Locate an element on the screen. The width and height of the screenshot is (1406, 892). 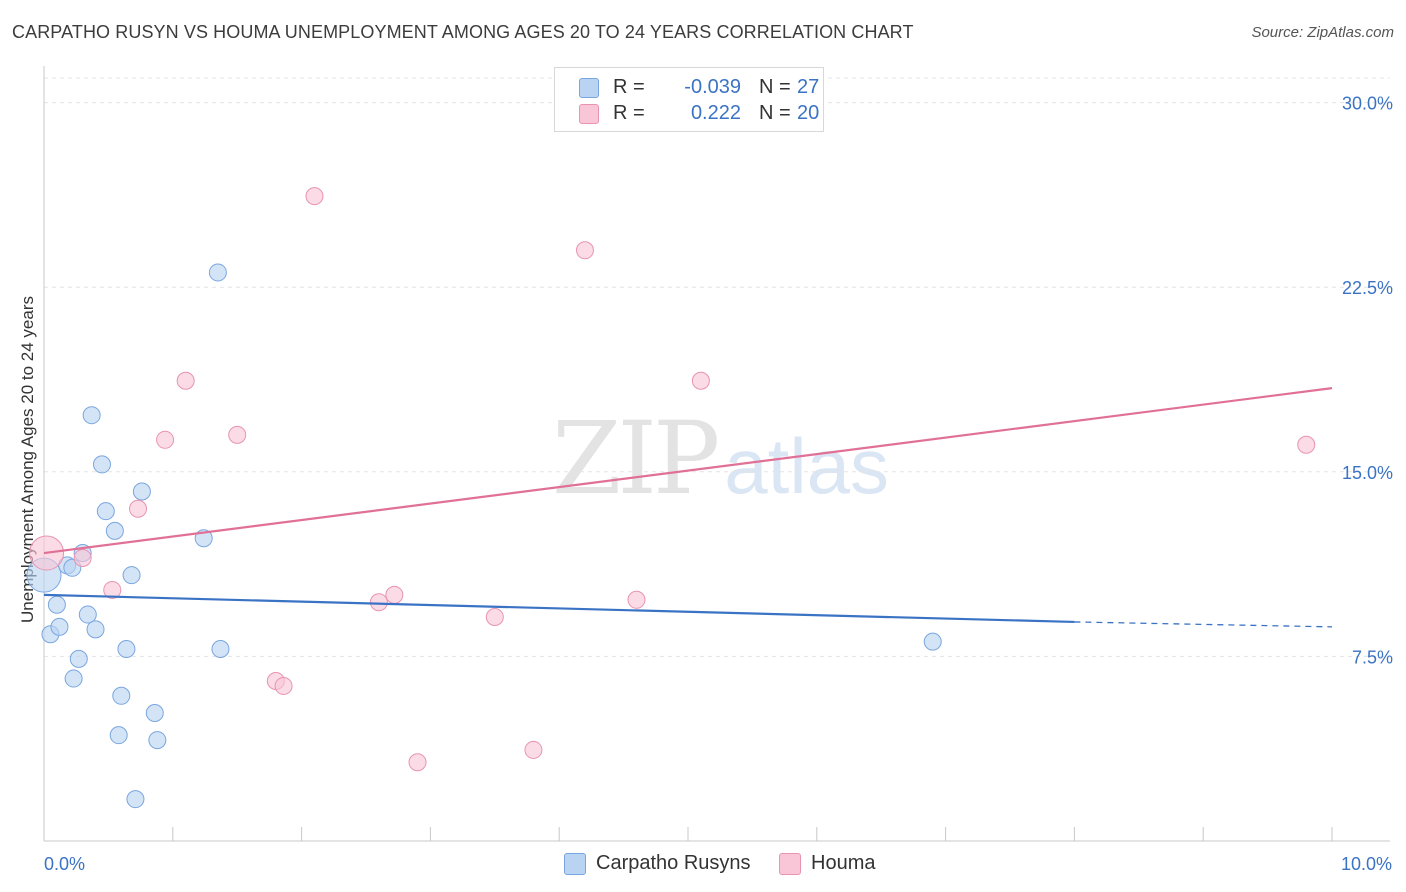
watermark: ZIP atlas is located at coordinates (720, 458).